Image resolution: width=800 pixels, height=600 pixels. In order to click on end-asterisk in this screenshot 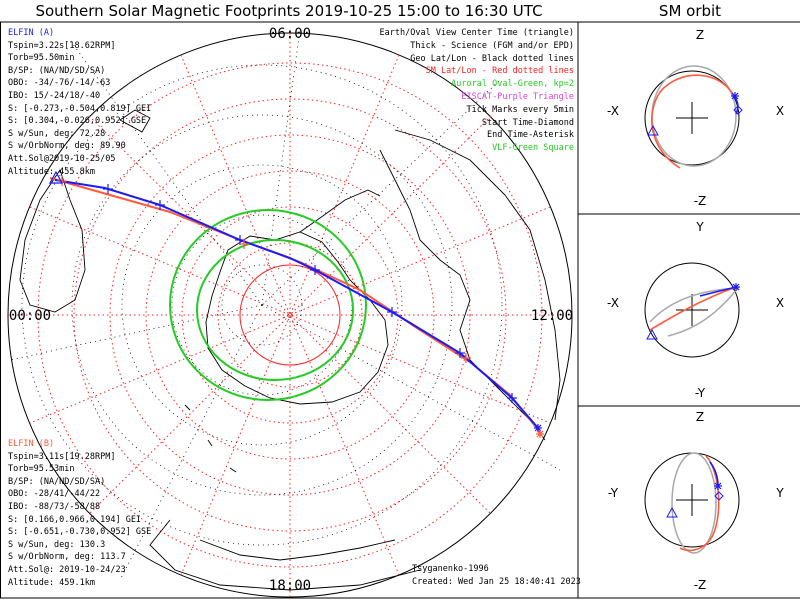, I will do `click(538, 428)`.